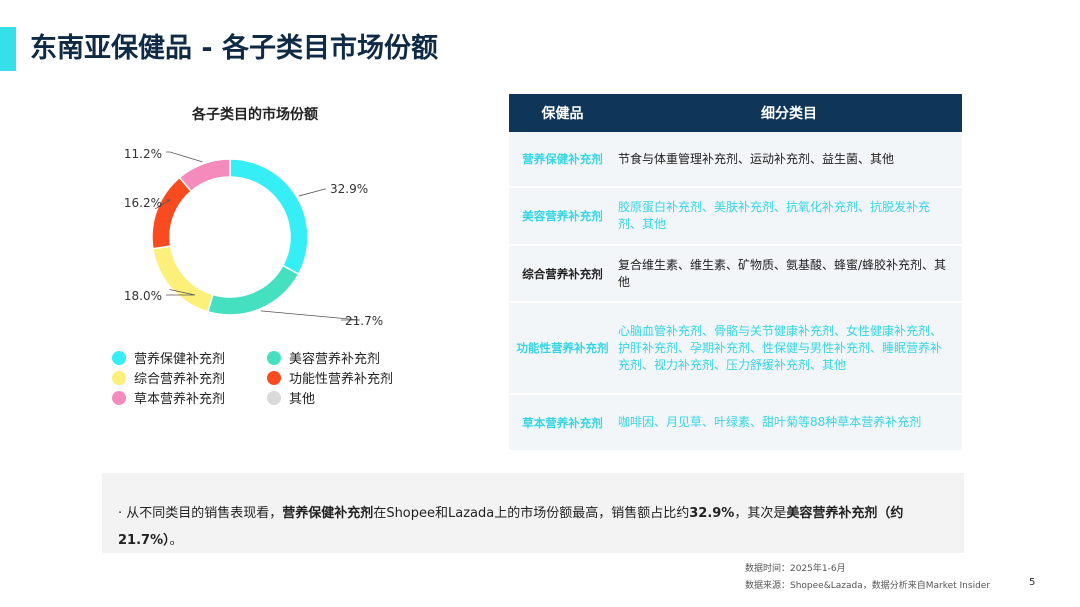 This screenshot has height=607, width=1080. I want to click on donut-chart: 32.9% 21.7% 18.0% 16.2% 11.2%, so click(253, 237).